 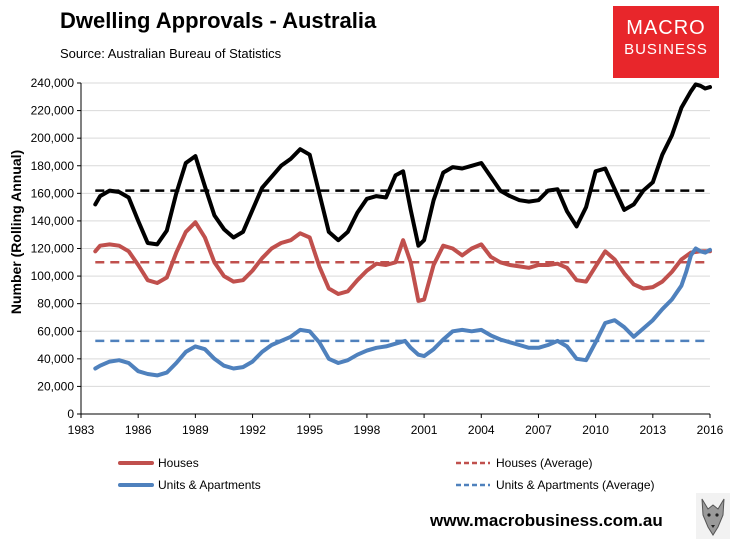 I want to click on chart-title: Dwelling Approvals - Australia, so click(x=218, y=20).